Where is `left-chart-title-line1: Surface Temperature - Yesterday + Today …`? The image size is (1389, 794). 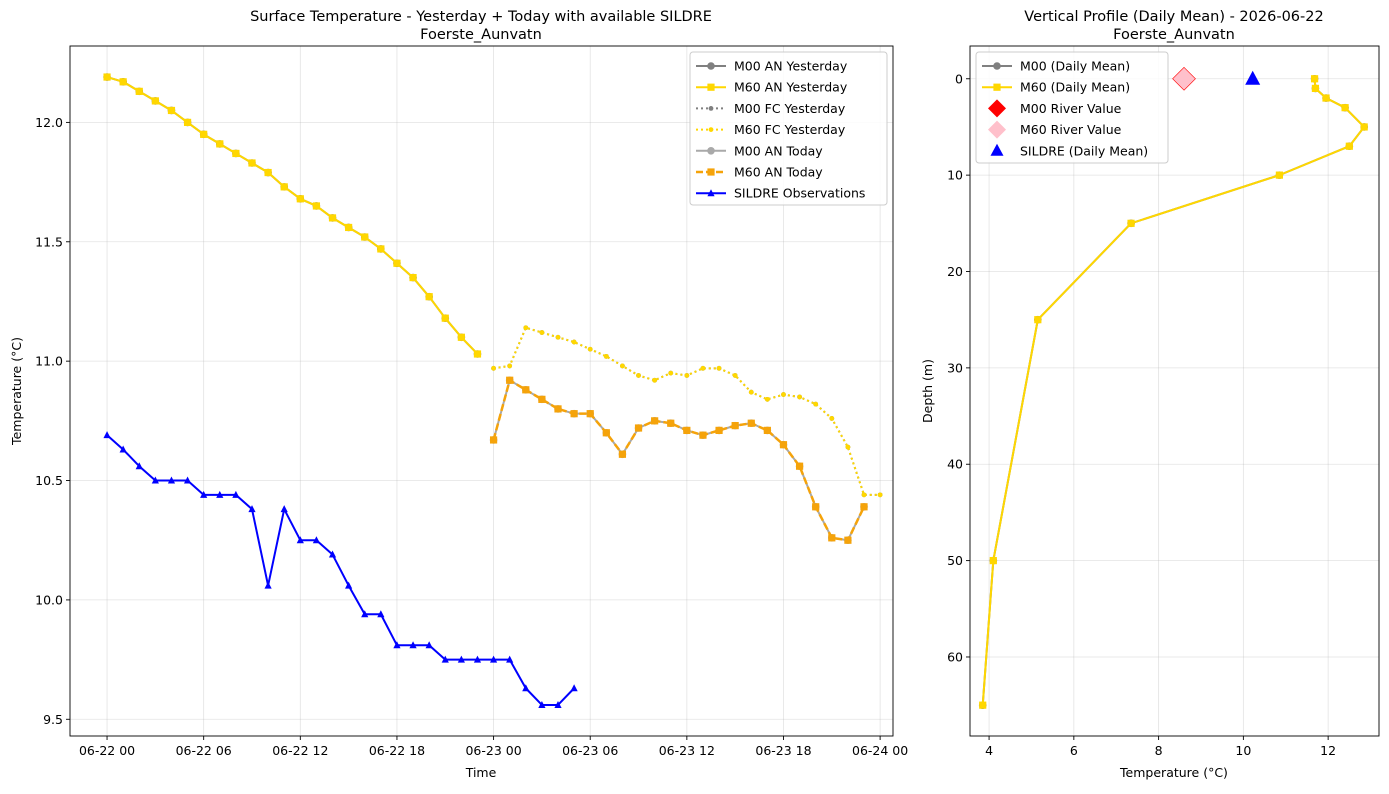
left-chart-title-line1: Surface Temperature - Yesterday + Today … is located at coordinates (481, 17).